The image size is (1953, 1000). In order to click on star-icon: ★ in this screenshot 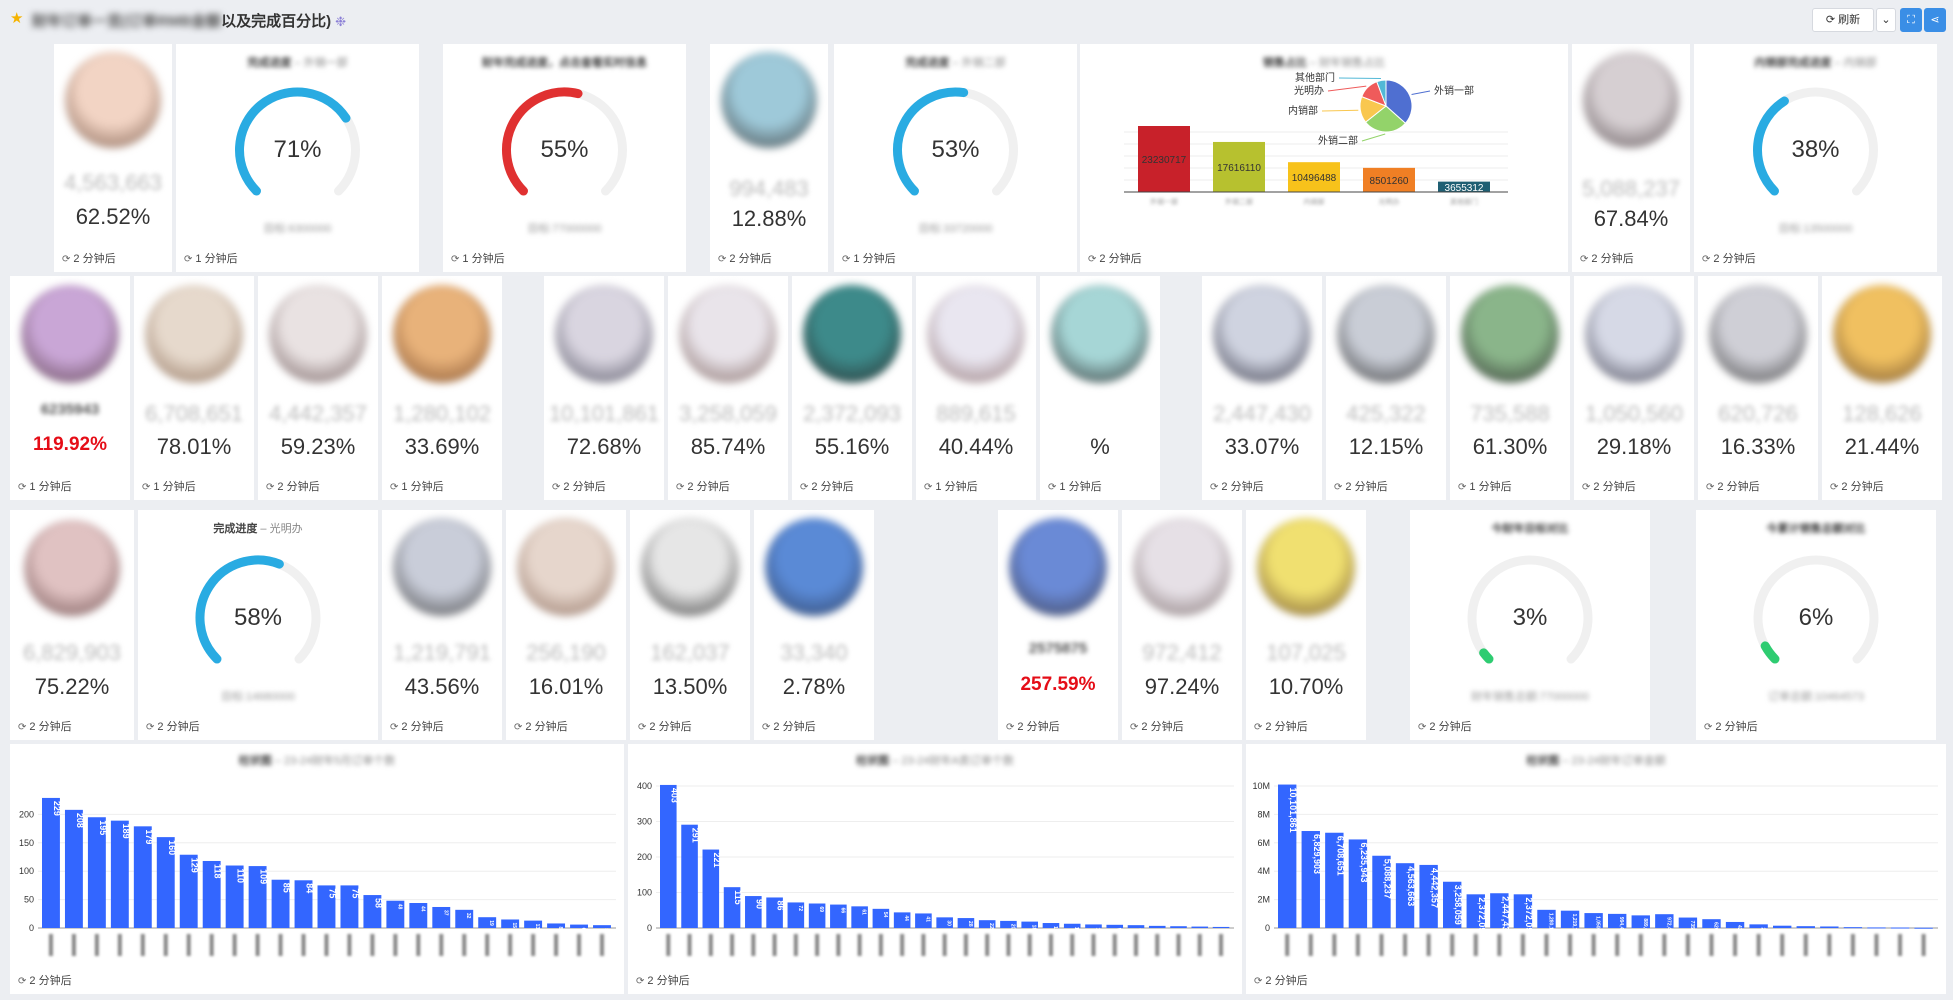, I will do `click(17, 18)`.